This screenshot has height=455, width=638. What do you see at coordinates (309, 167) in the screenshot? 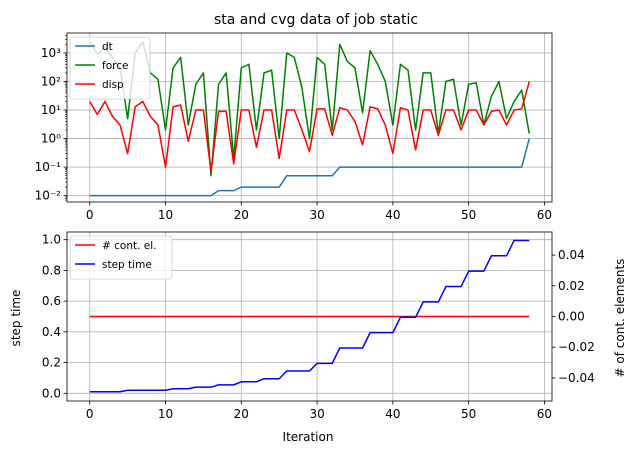
I see `series-line-dt` at bounding box center [309, 167].